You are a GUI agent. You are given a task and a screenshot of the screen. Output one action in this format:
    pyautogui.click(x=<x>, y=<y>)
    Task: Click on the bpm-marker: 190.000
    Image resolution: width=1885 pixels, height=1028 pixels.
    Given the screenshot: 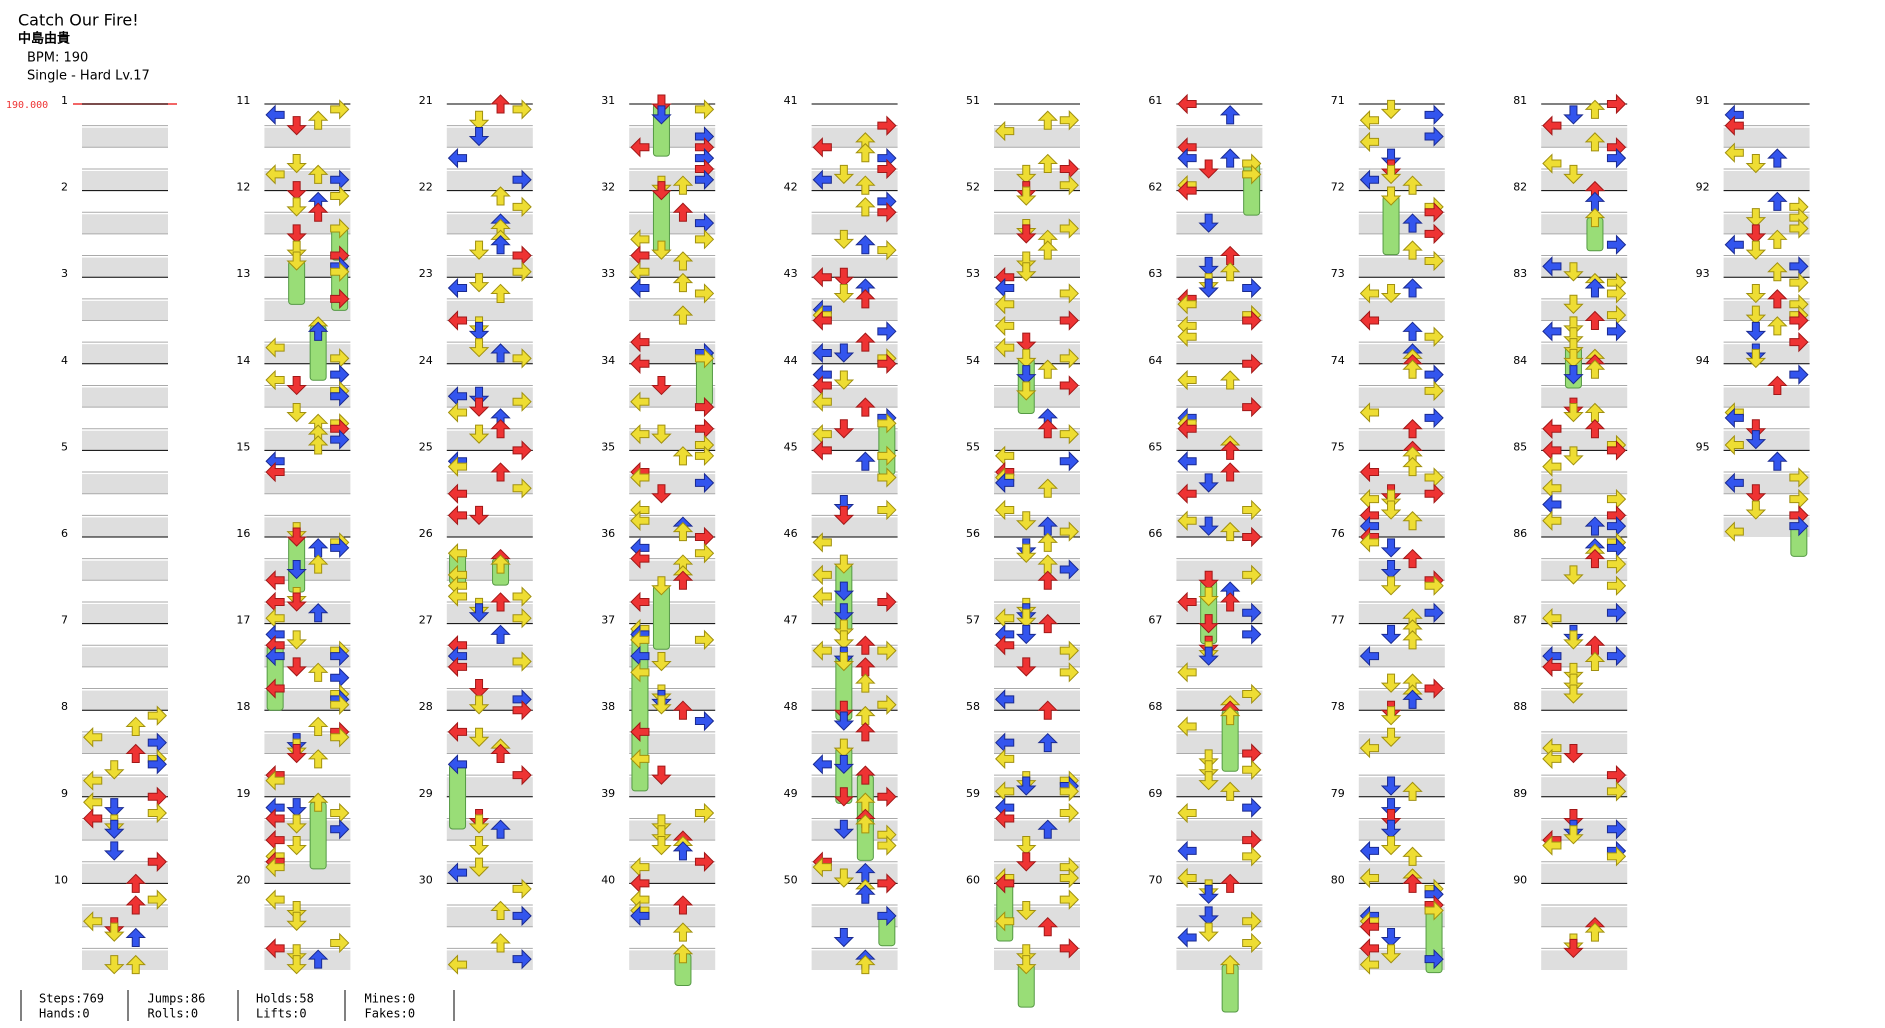 What is the action you would take?
    pyautogui.click(x=27, y=105)
    